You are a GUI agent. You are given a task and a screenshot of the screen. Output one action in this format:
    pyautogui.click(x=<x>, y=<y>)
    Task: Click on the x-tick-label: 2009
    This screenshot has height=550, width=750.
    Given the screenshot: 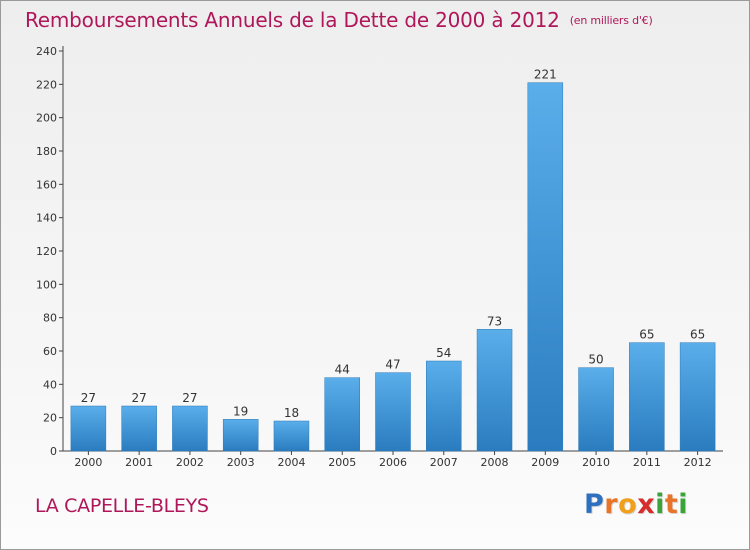 What is the action you would take?
    pyautogui.click(x=545, y=462)
    